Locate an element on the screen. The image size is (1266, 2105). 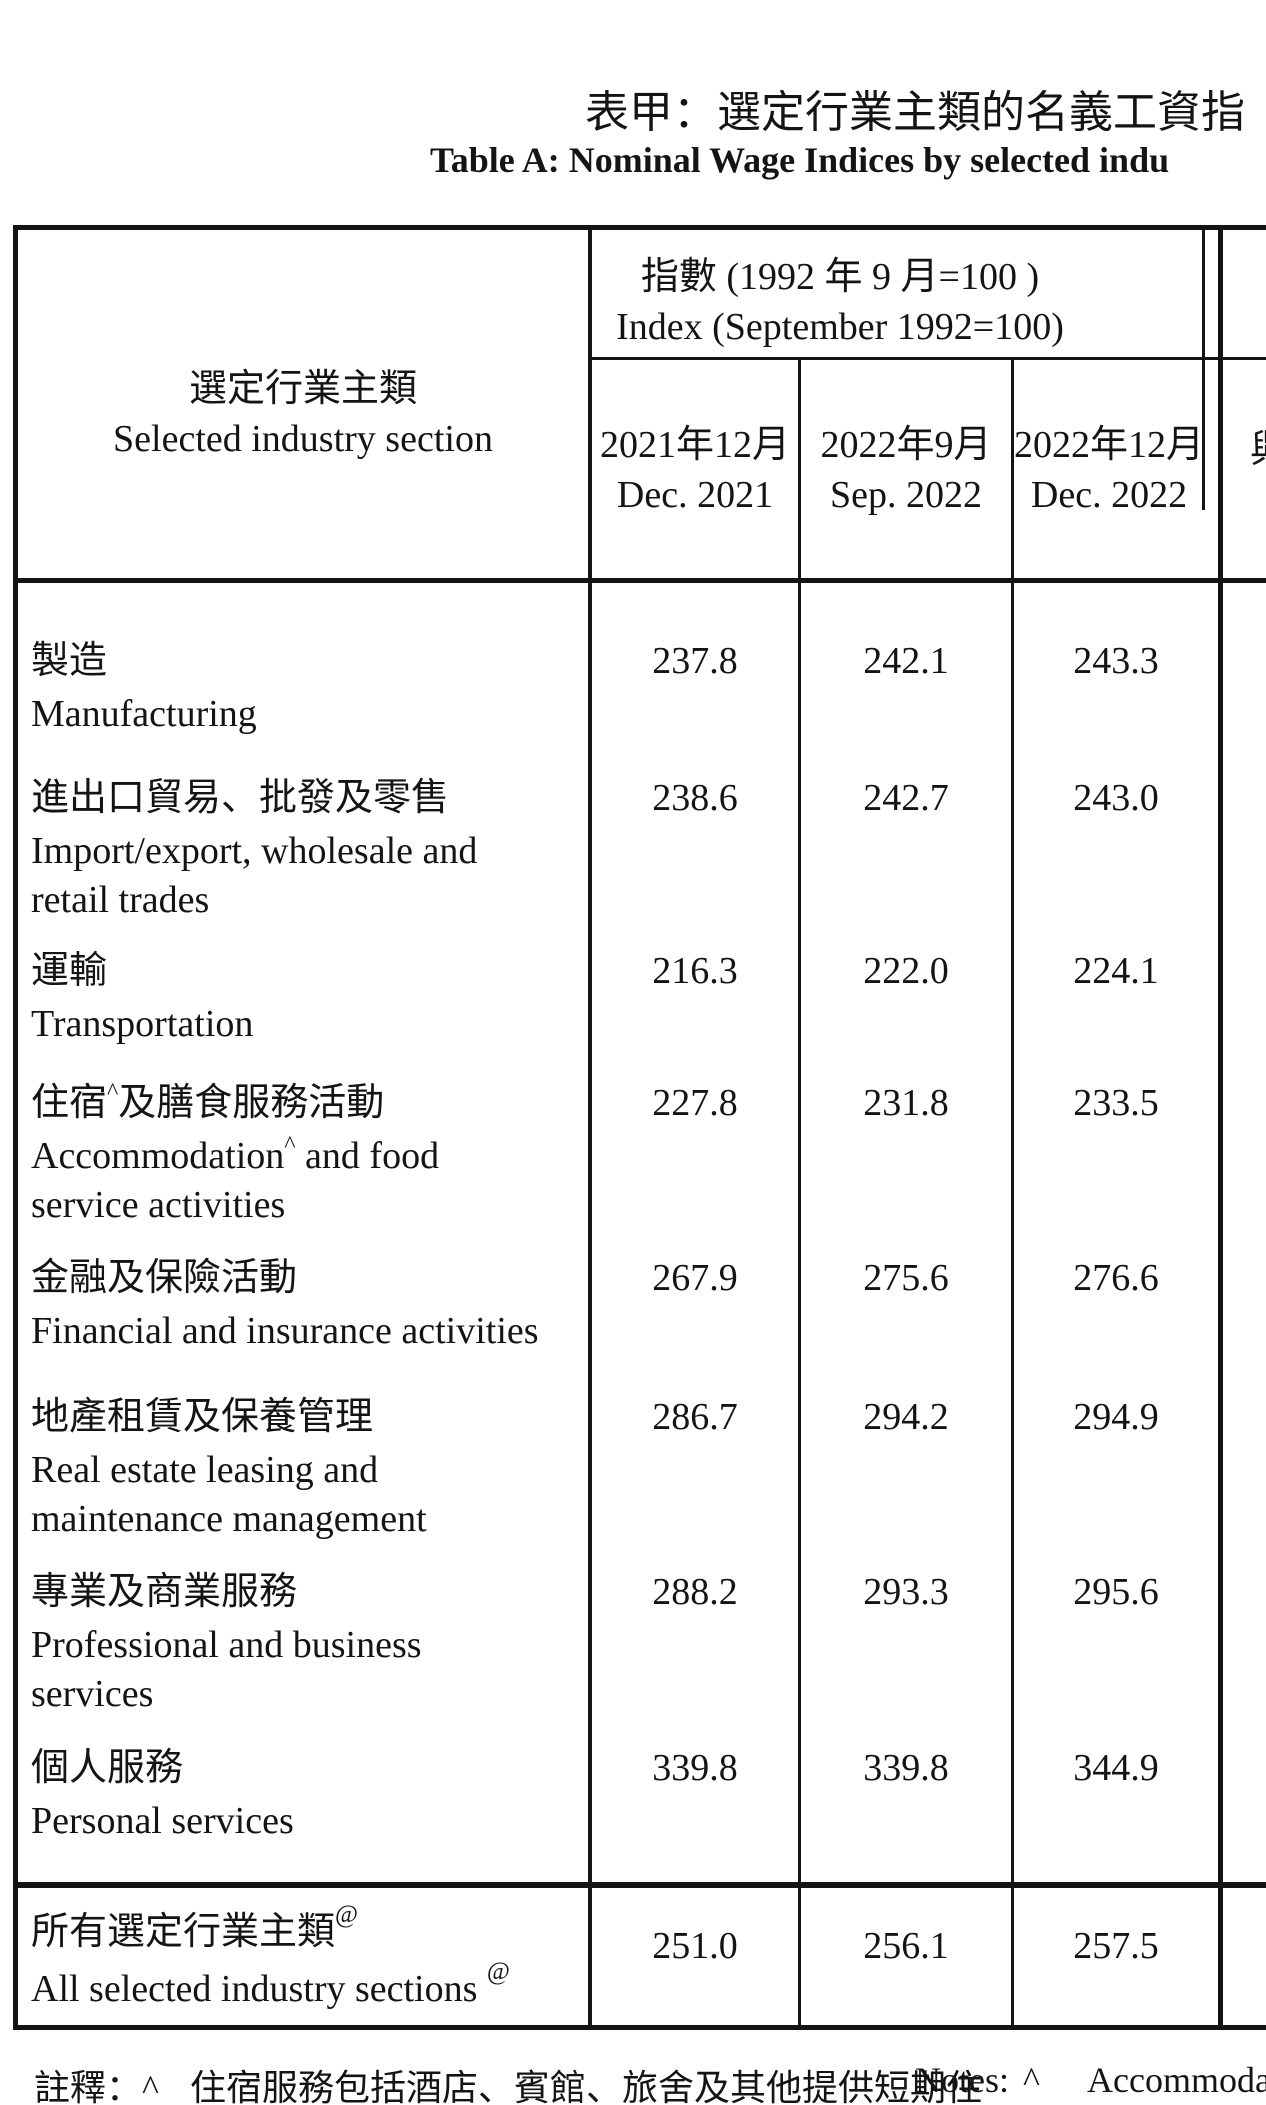
cell-value: 267.9 is located at coordinates (695, 1278).